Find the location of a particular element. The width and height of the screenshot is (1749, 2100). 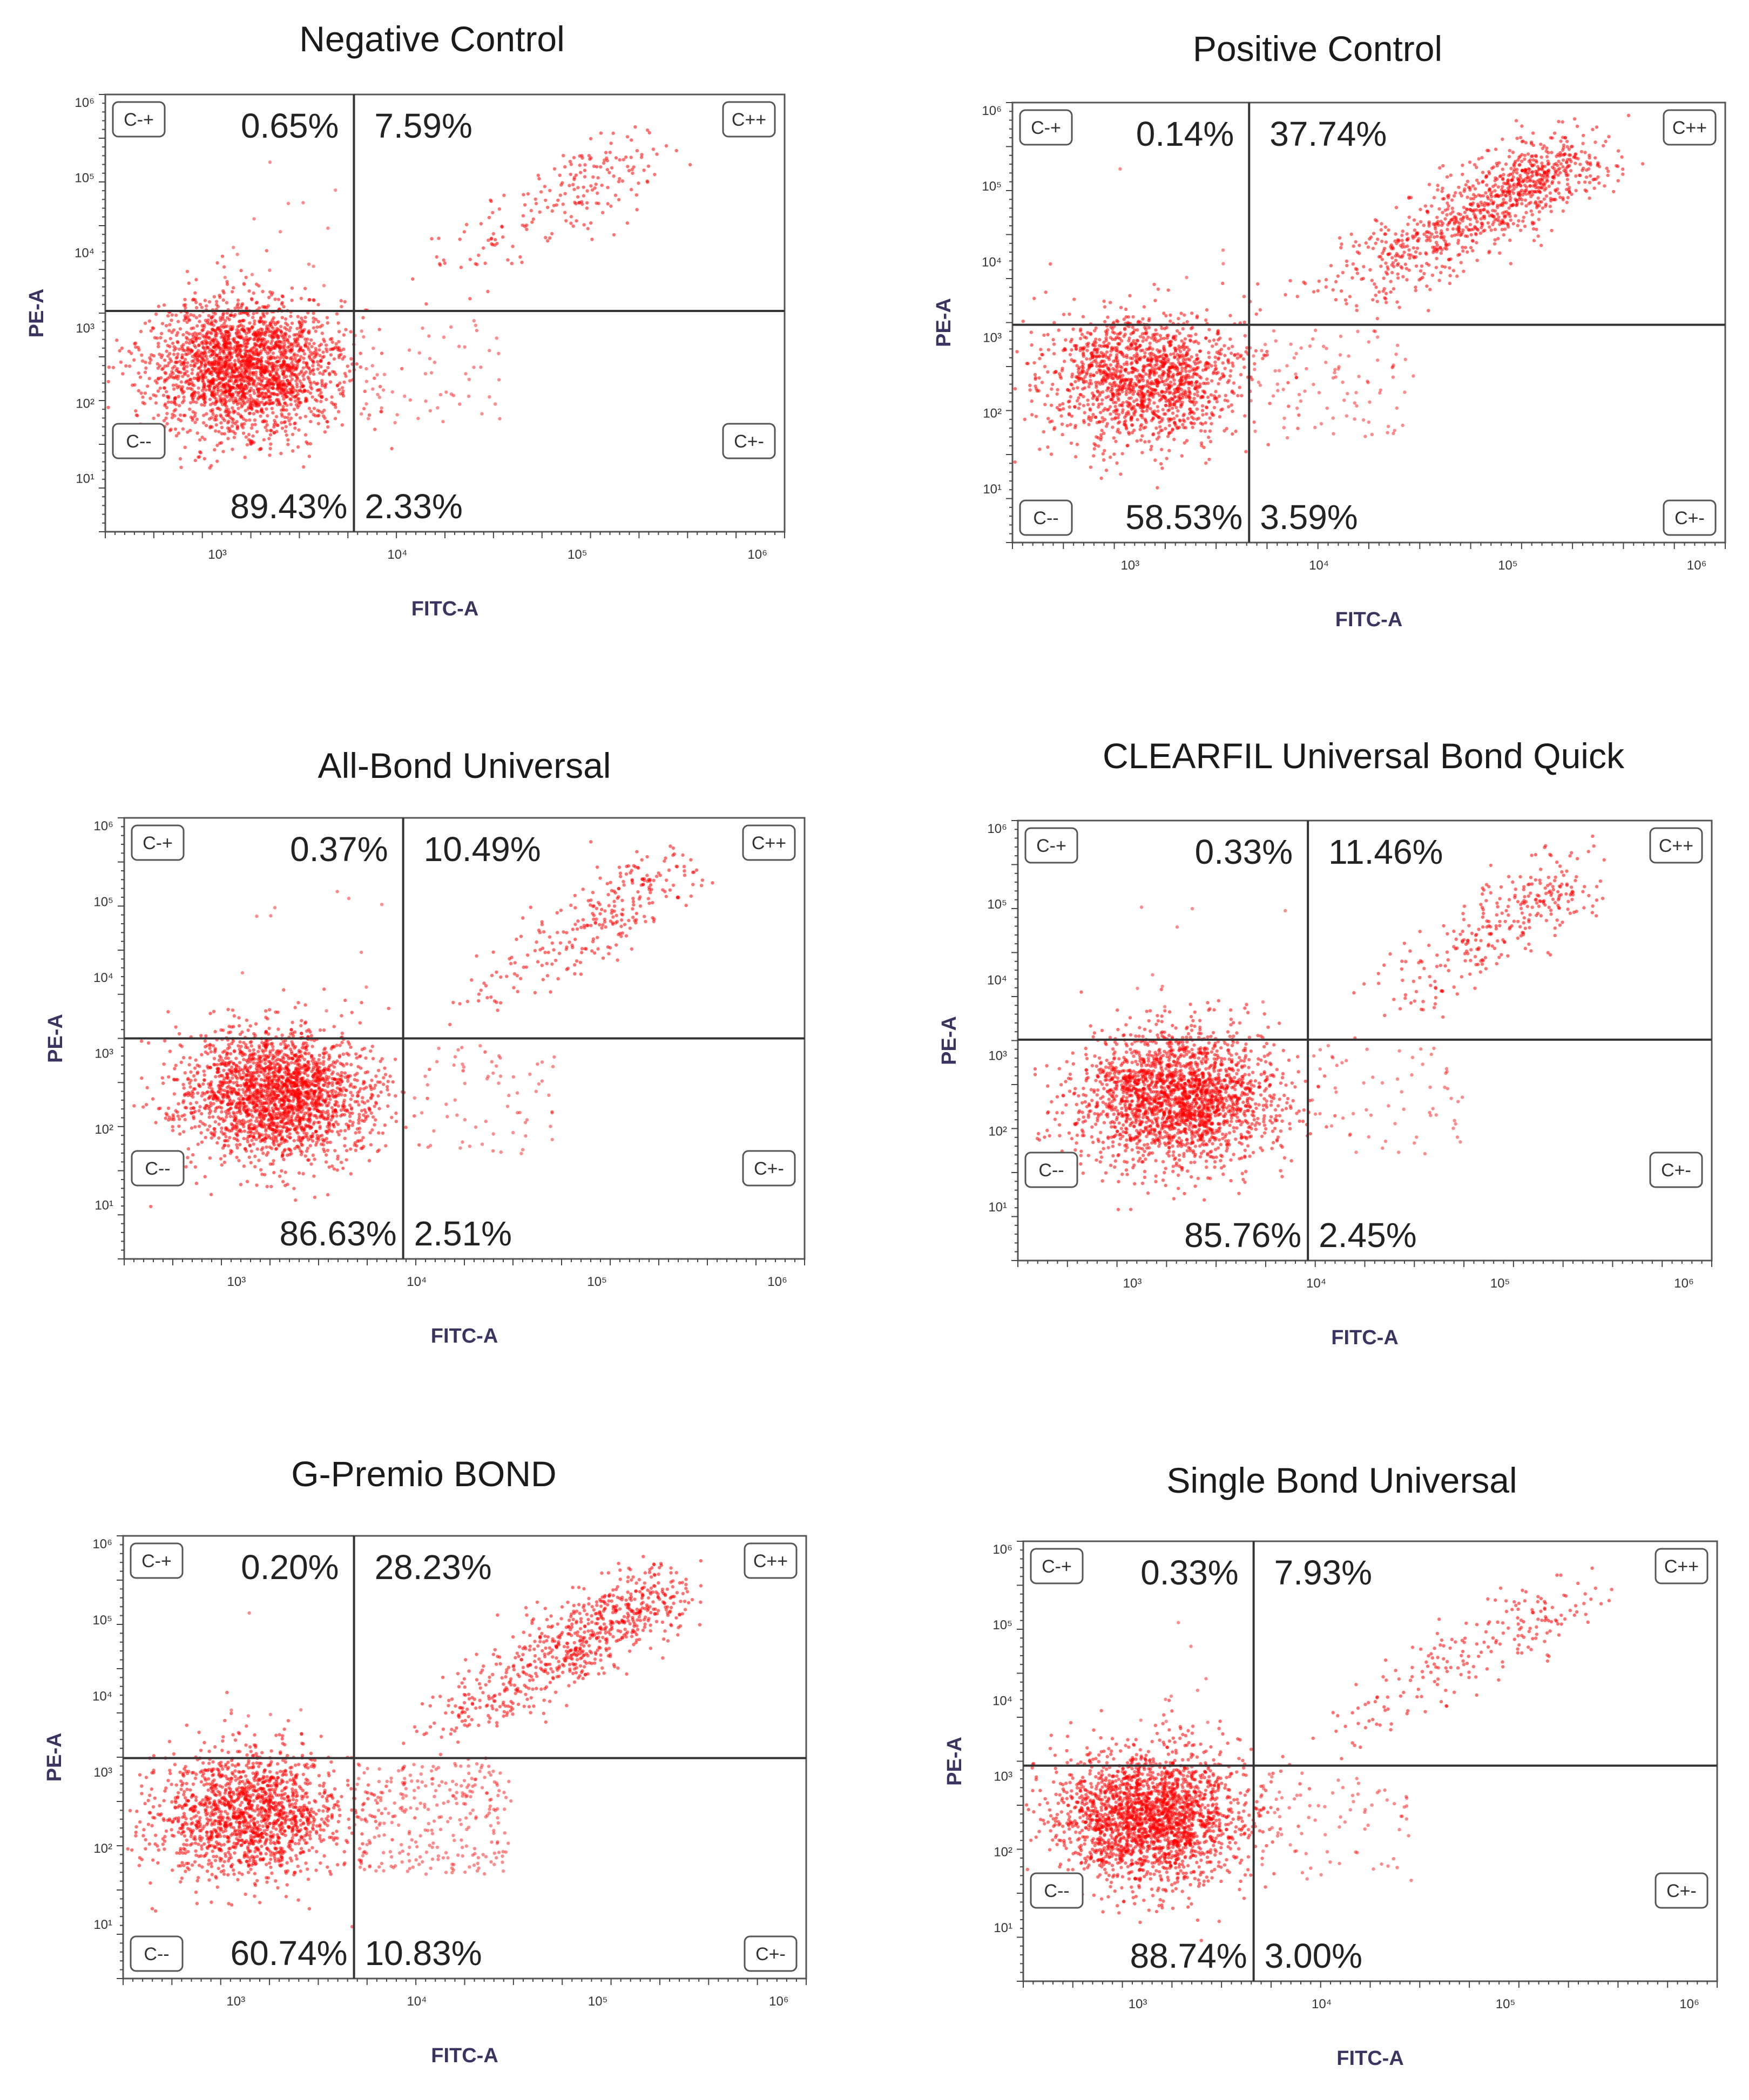

panel-title: Negative Control is located at coordinates (432, 39).